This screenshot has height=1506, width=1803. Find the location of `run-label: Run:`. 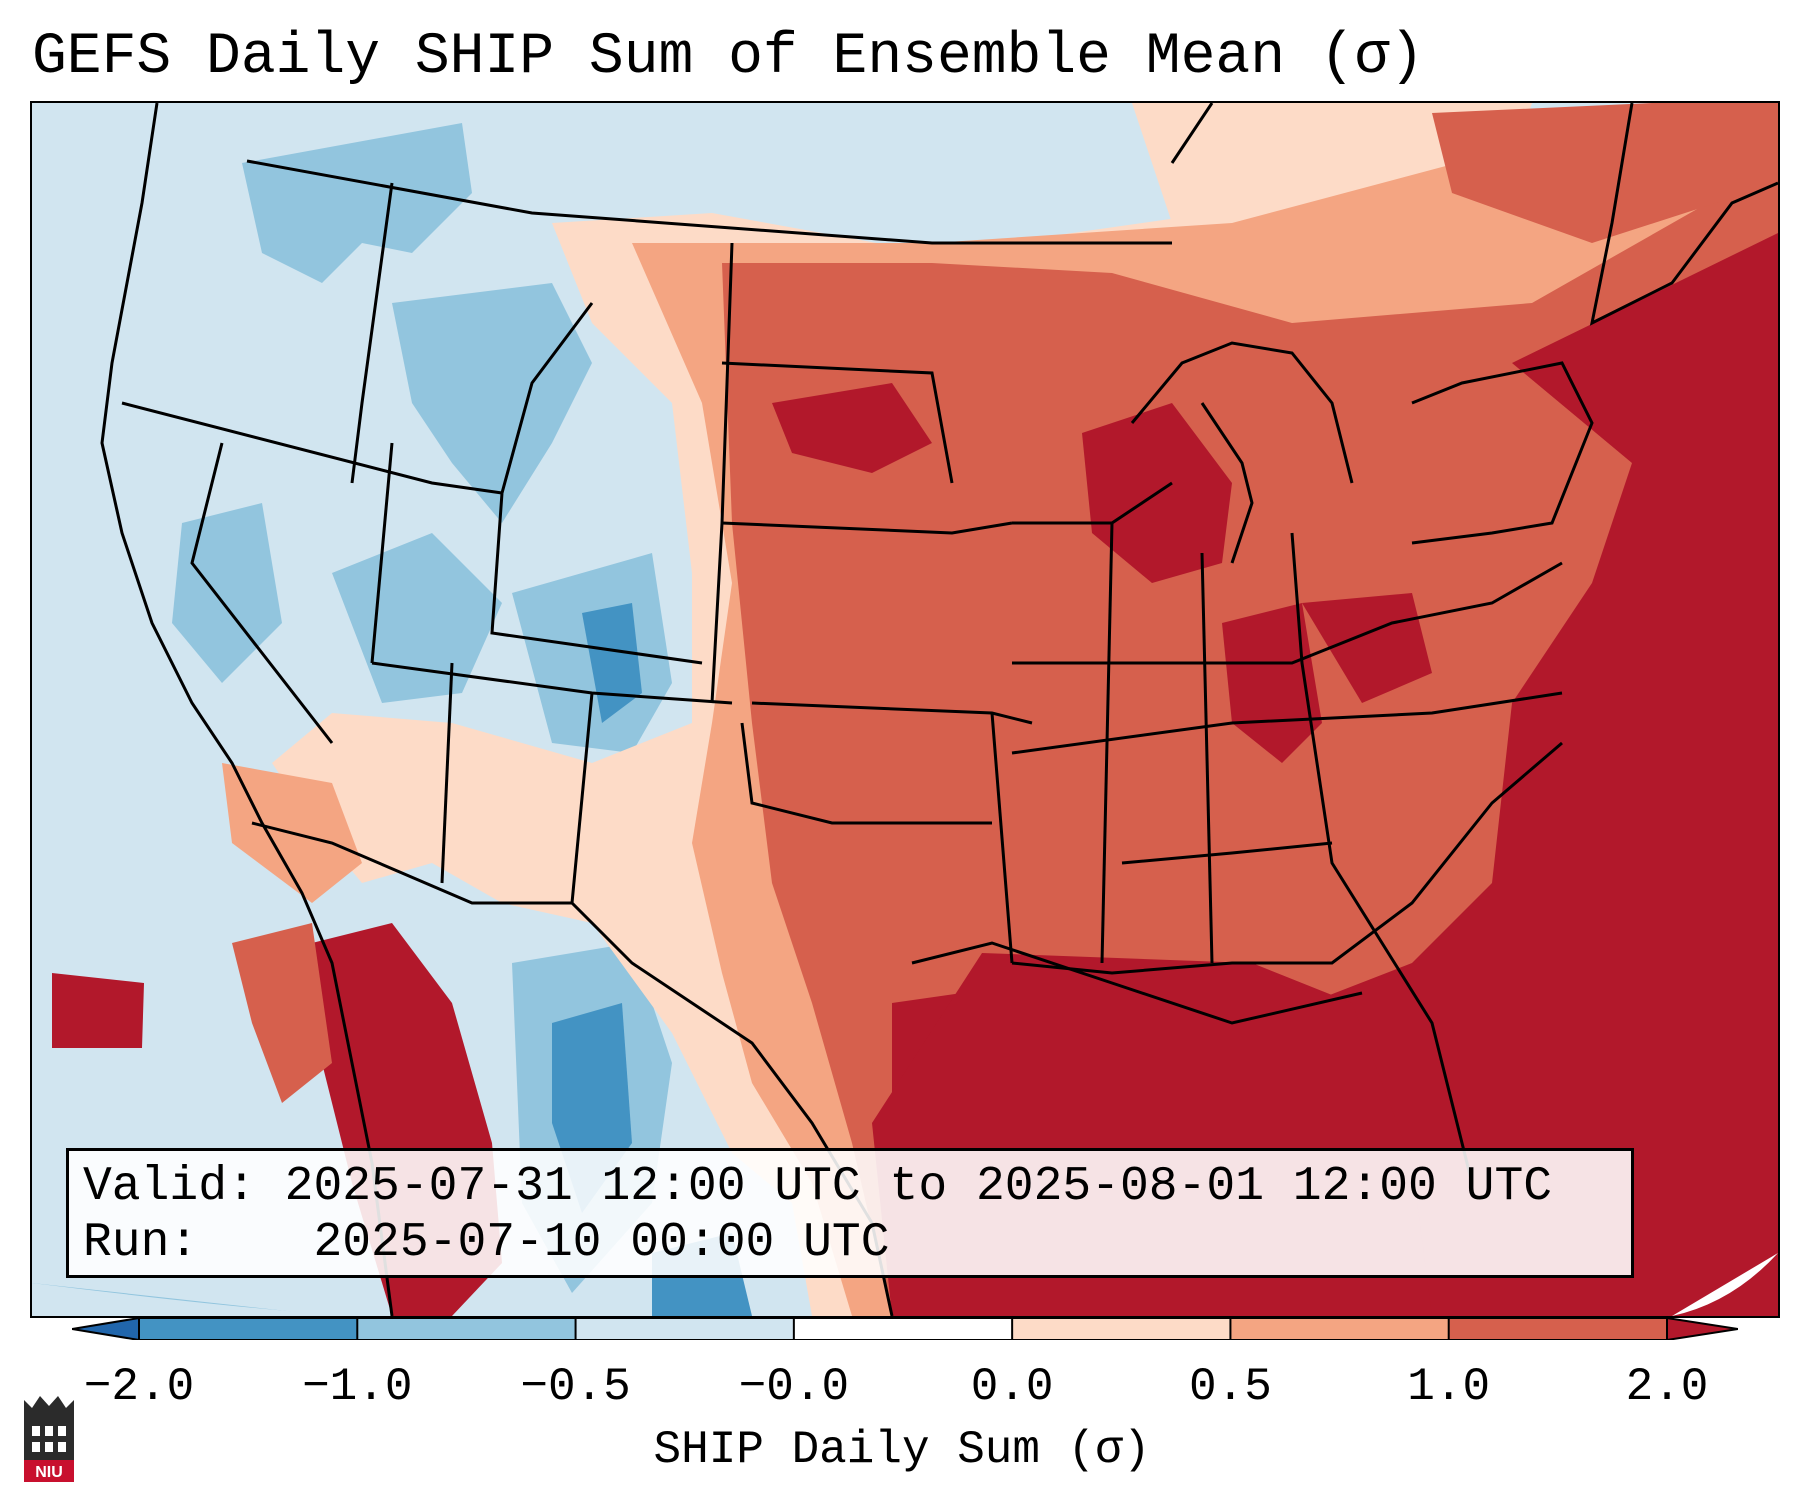

run-label: Run: is located at coordinates (141, 1243).